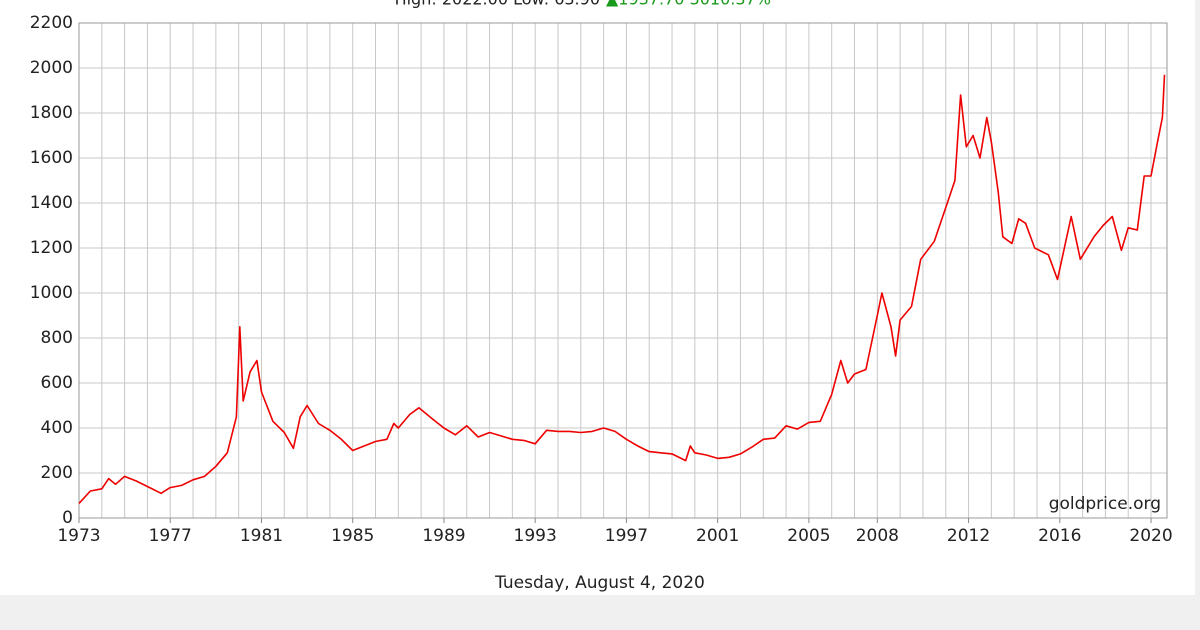  Describe the element at coordinates (57, 473) in the screenshot. I see `y-tick-label: 200` at that location.